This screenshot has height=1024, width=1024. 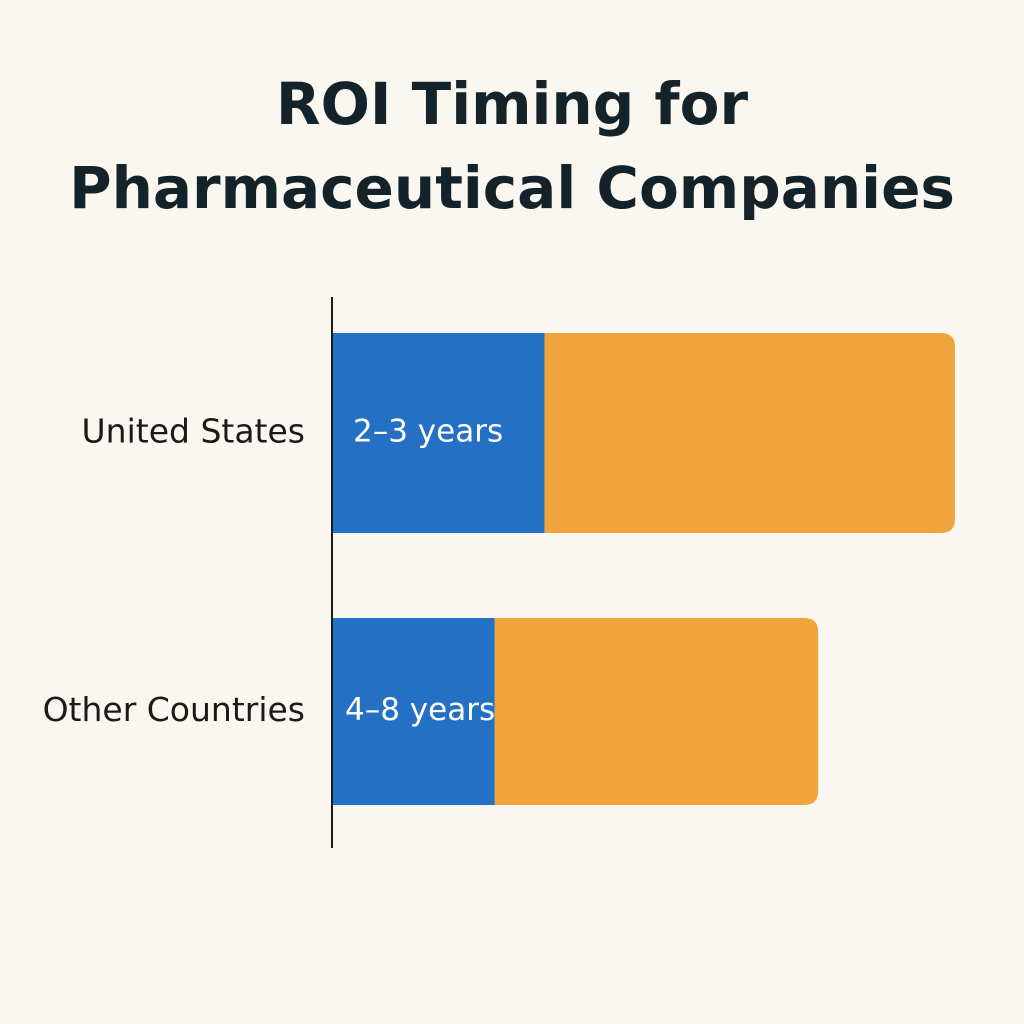 I want to click on chart-title: ROI Timing for Pharmaceutical Companies, so click(x=512, y=146).